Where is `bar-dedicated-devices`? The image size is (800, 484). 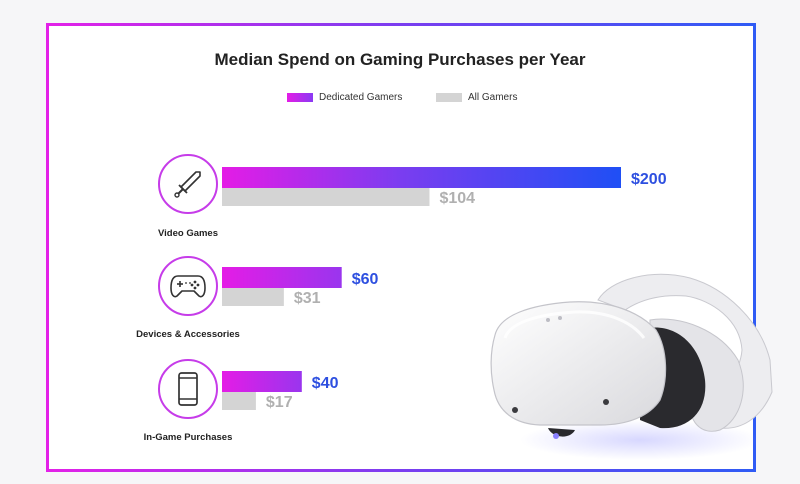
bar-dedicated-devices is located at coordinates (282, 277).